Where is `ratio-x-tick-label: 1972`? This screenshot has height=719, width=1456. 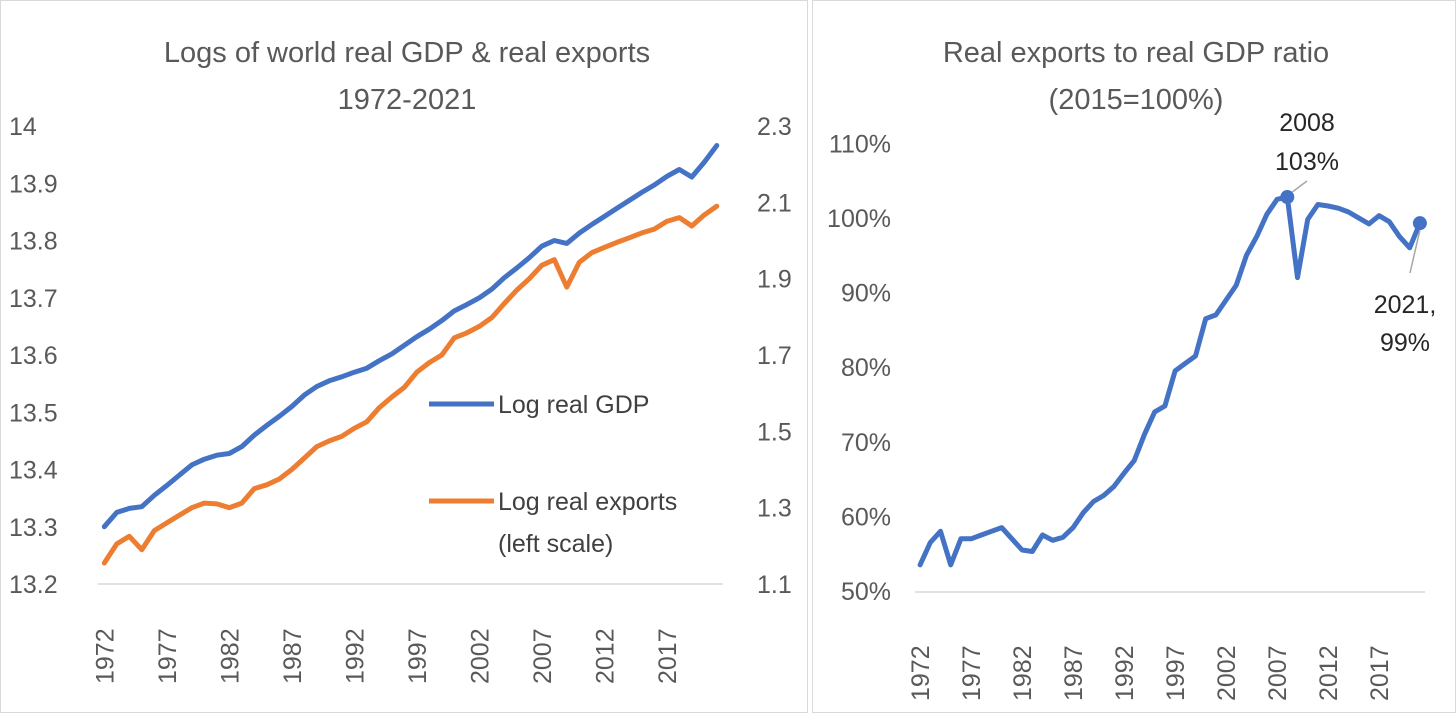 ratio-x-tick-label: 1972 is located at coordinates (921, 673).